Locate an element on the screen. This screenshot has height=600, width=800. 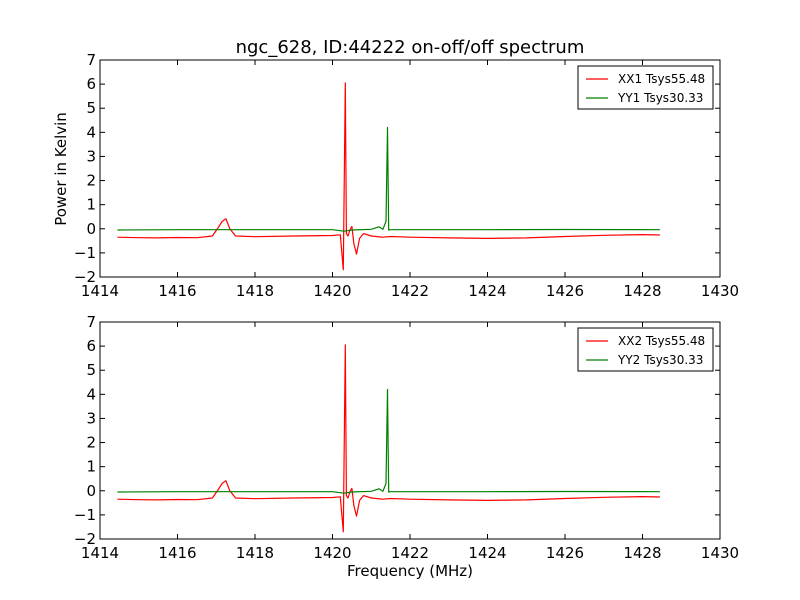
legend: XX1 Tsys55.48 YY1 Tsys30.33 is located at coordinates (645, 87).